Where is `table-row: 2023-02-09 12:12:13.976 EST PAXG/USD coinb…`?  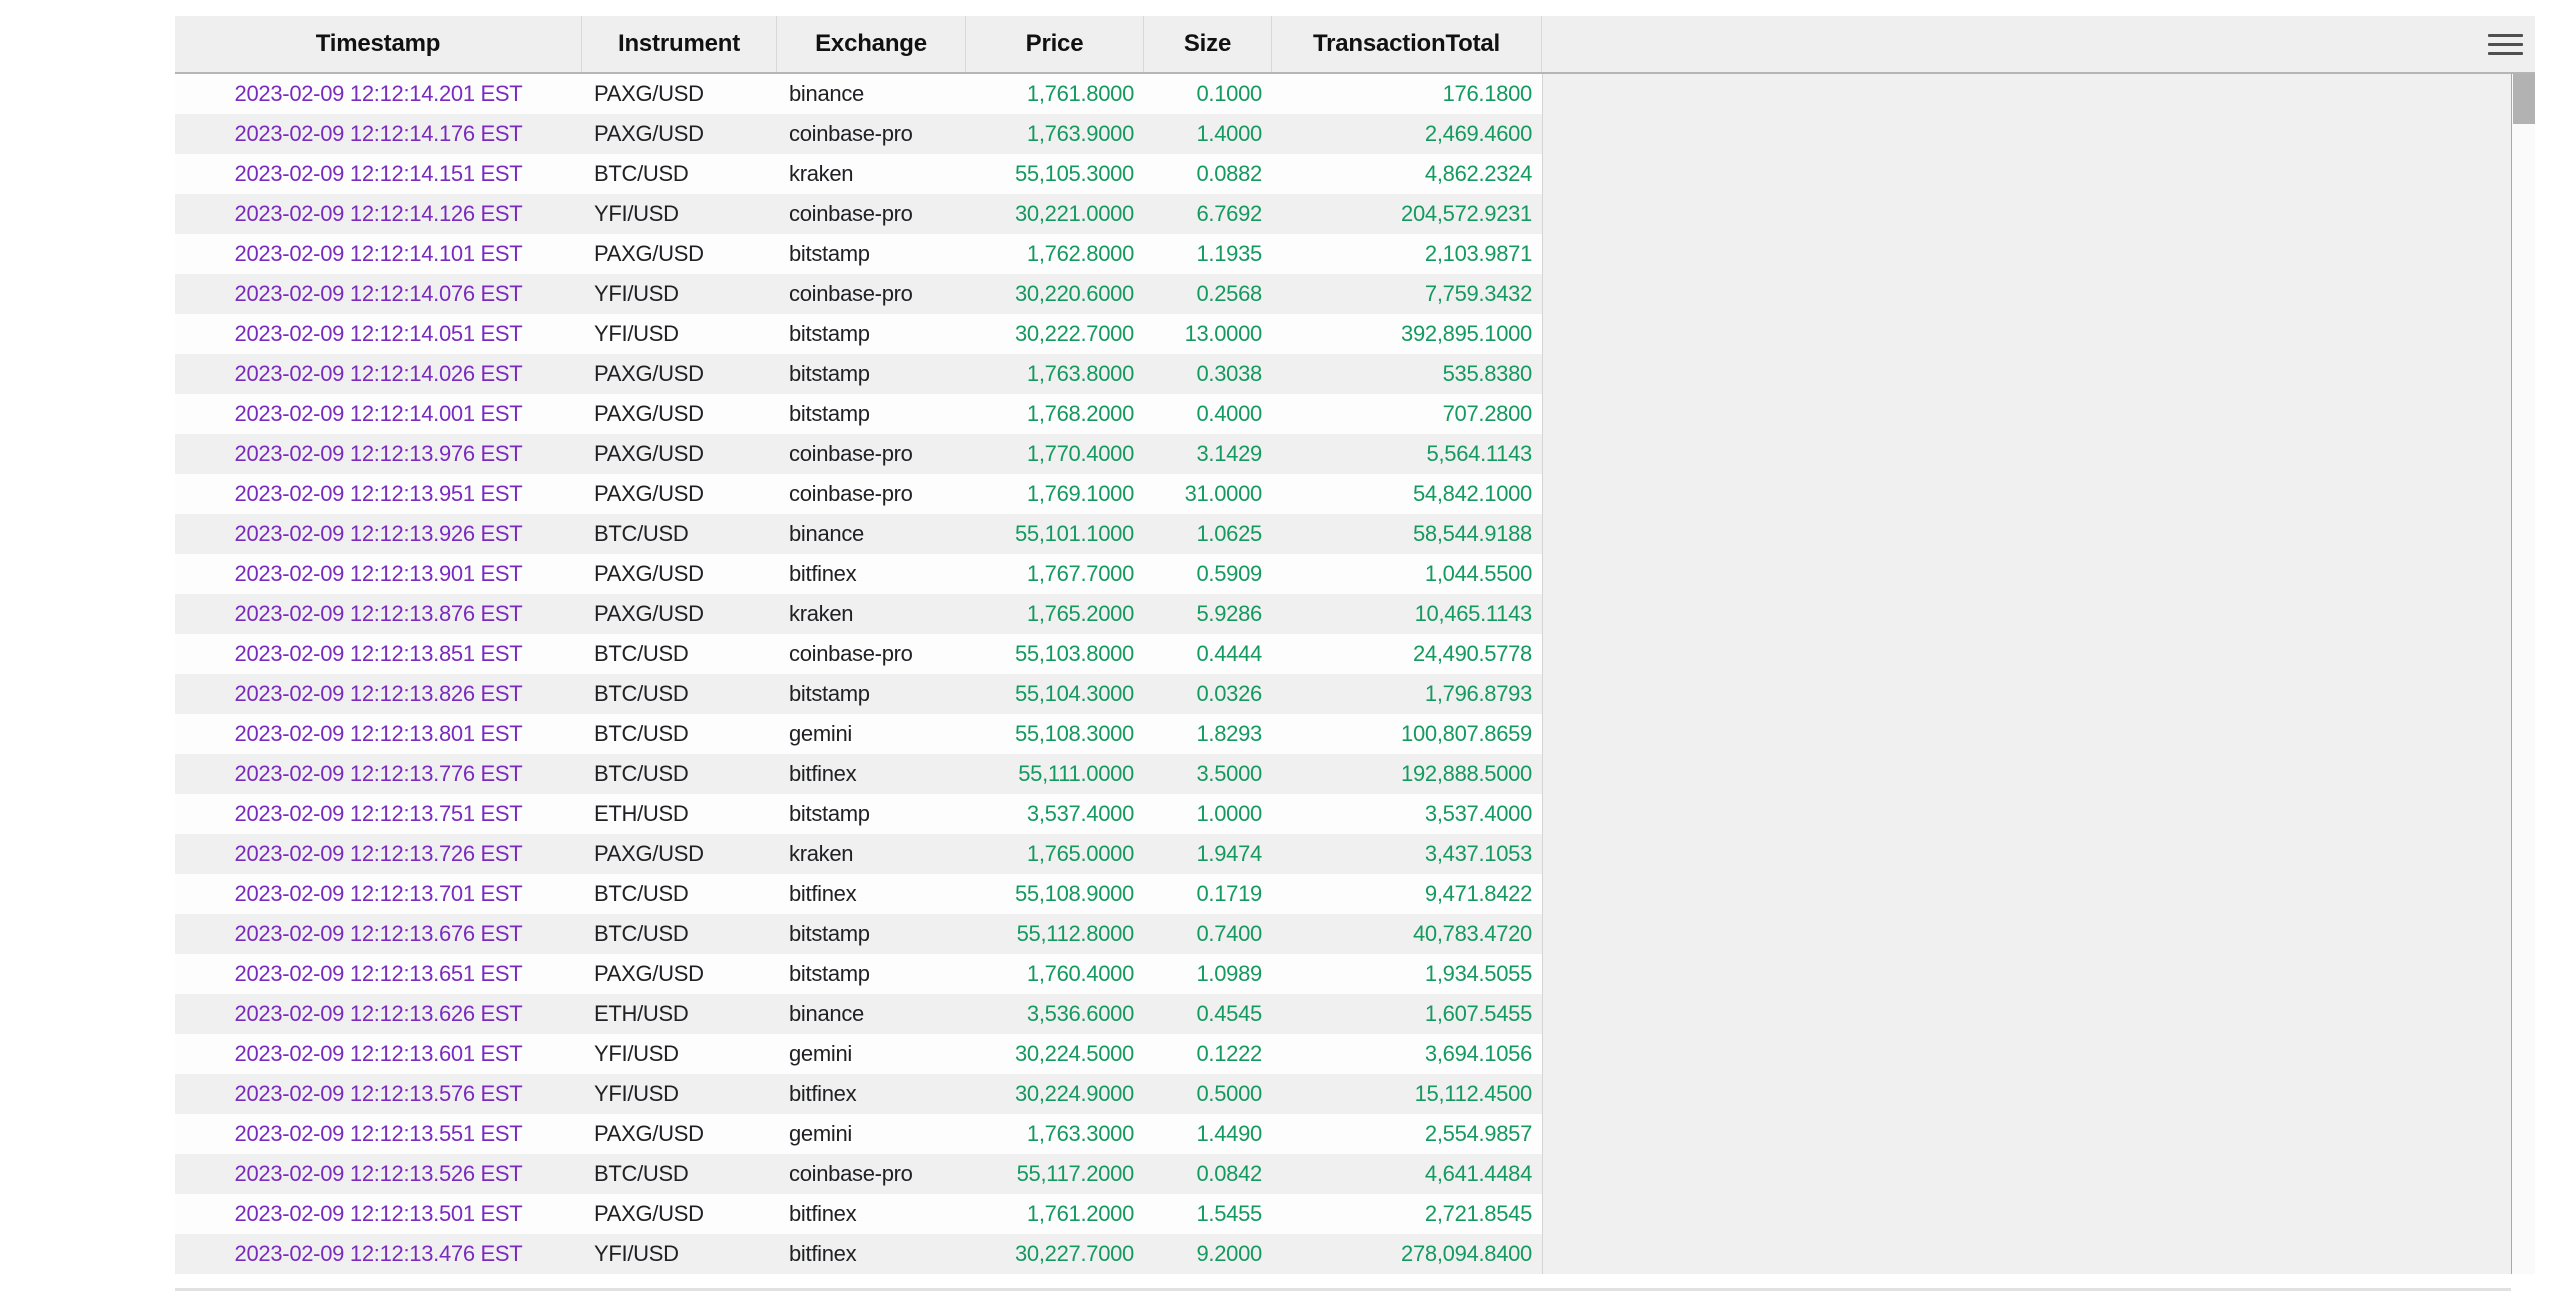 table-row: 2023-02-09 12:12:13.976 EST PAXG/USD coinb… is located at coordinates (858, 454).